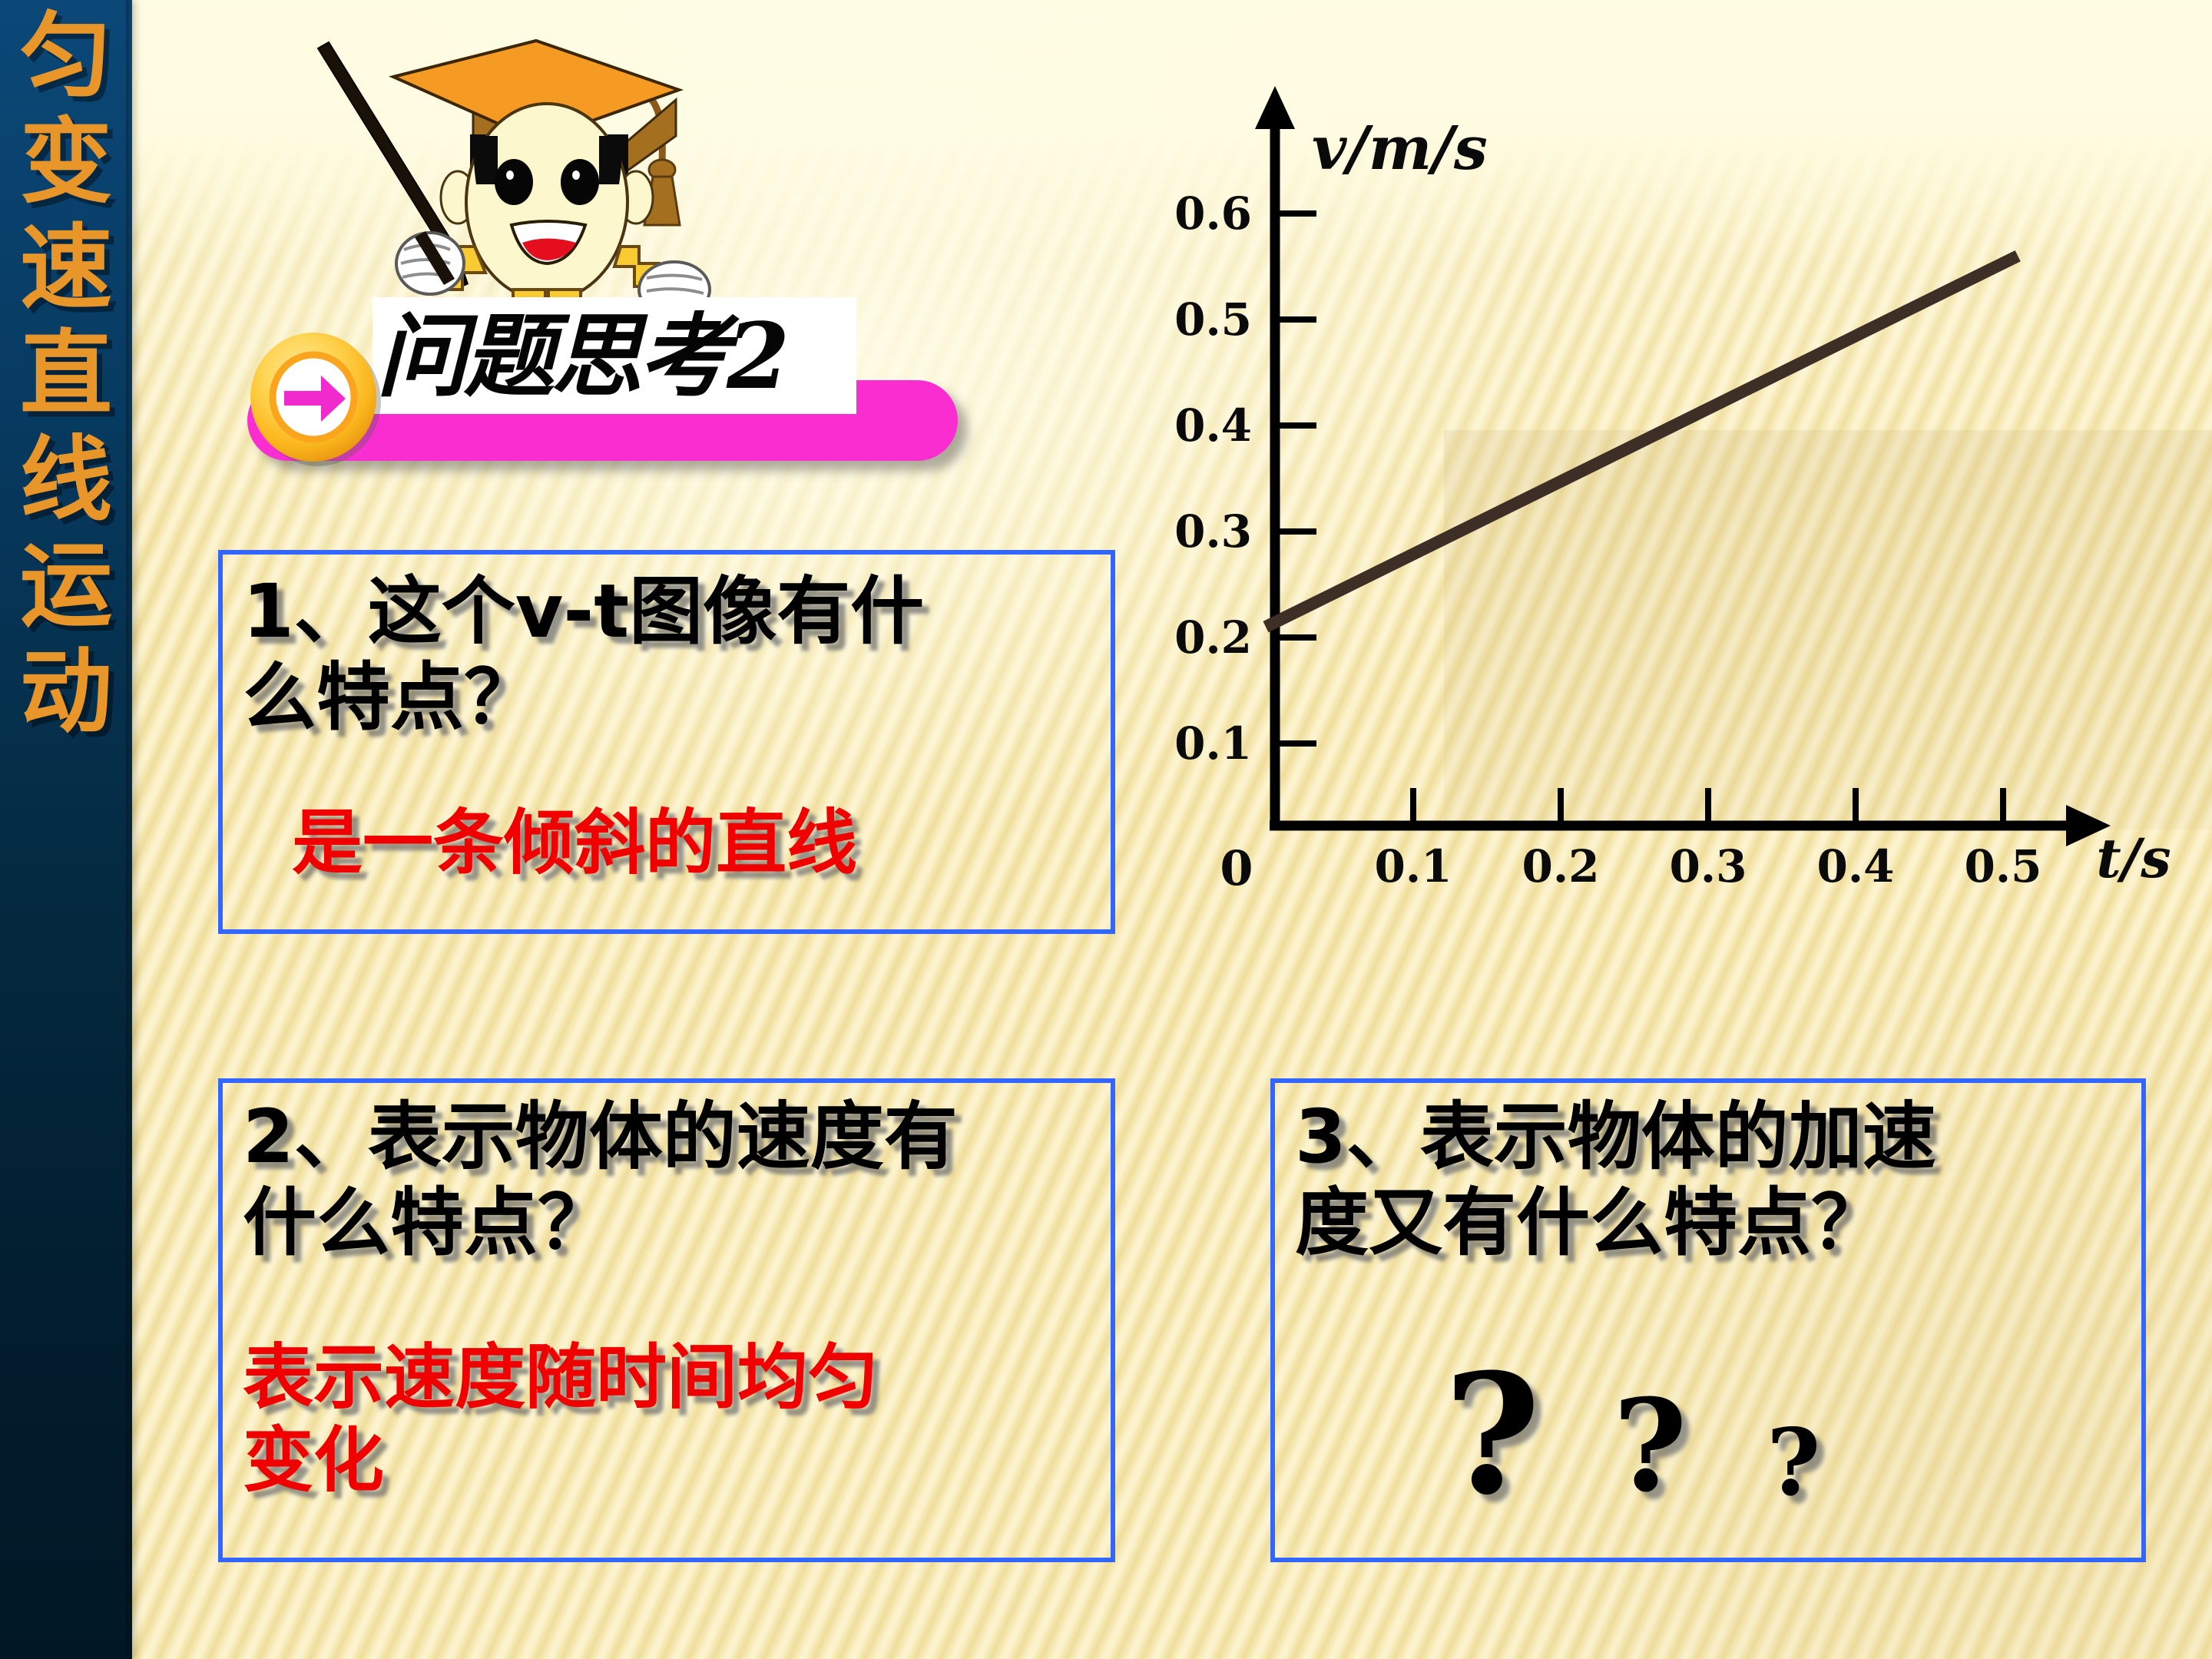  Describe the element at coordinates (1794, 1463) in the screenshot. I see `question-mark-3: ?` at that location.